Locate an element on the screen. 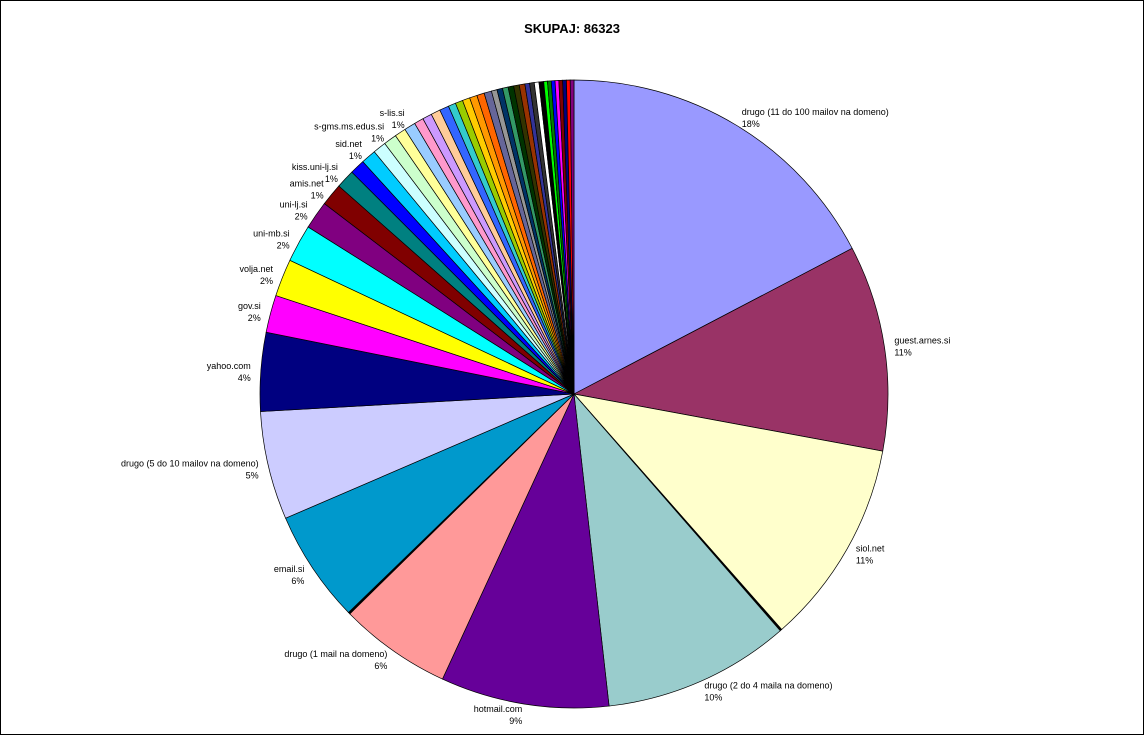 Image resolution: width=1144 pixels, height=735 pixels. slice-label: yahoo.com is located at coordinates (229, 366).